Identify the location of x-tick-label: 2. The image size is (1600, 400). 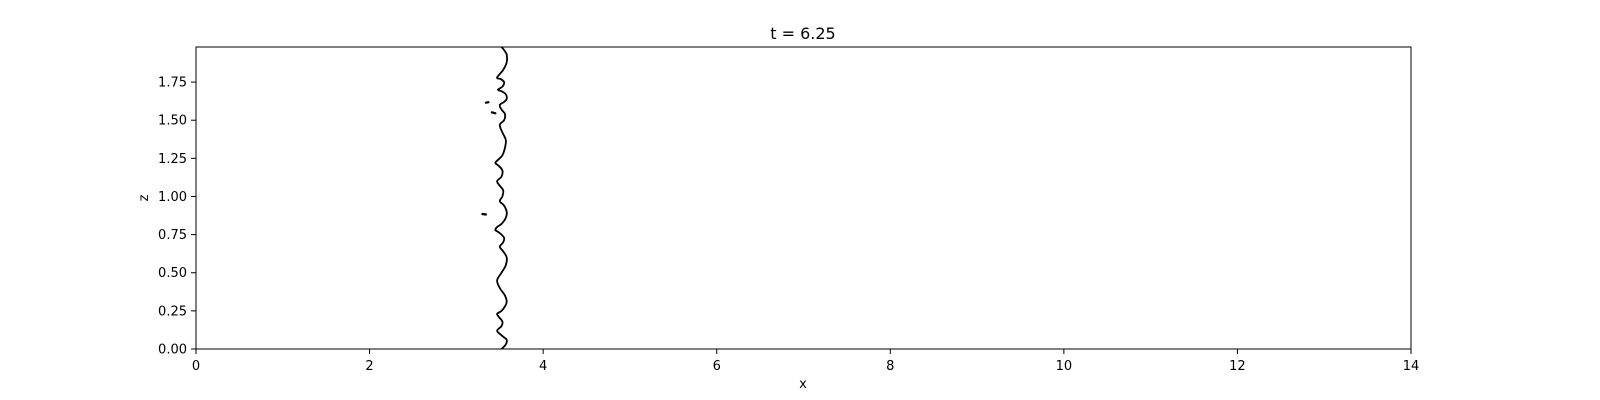
(369, 366).